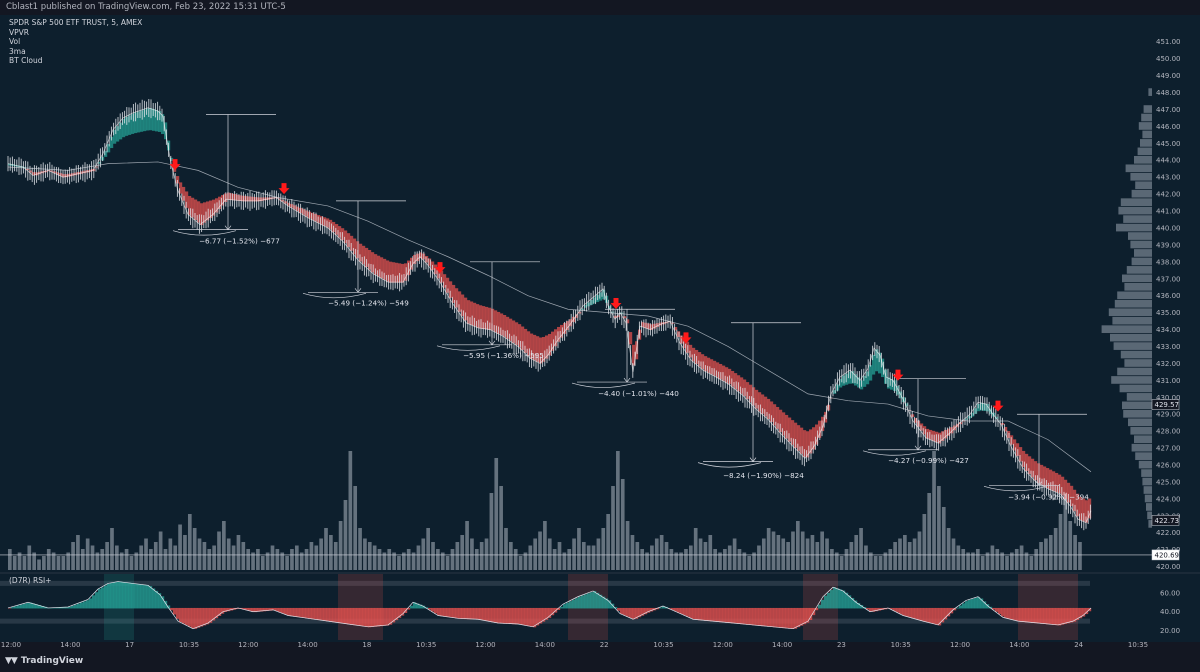 The height and width of the screenshot is (672, 1200). What do you see at coordinates (19, 32) in the screenshot?
I see `legend-vpvr: VPVR` at bounding box center [19, 32].